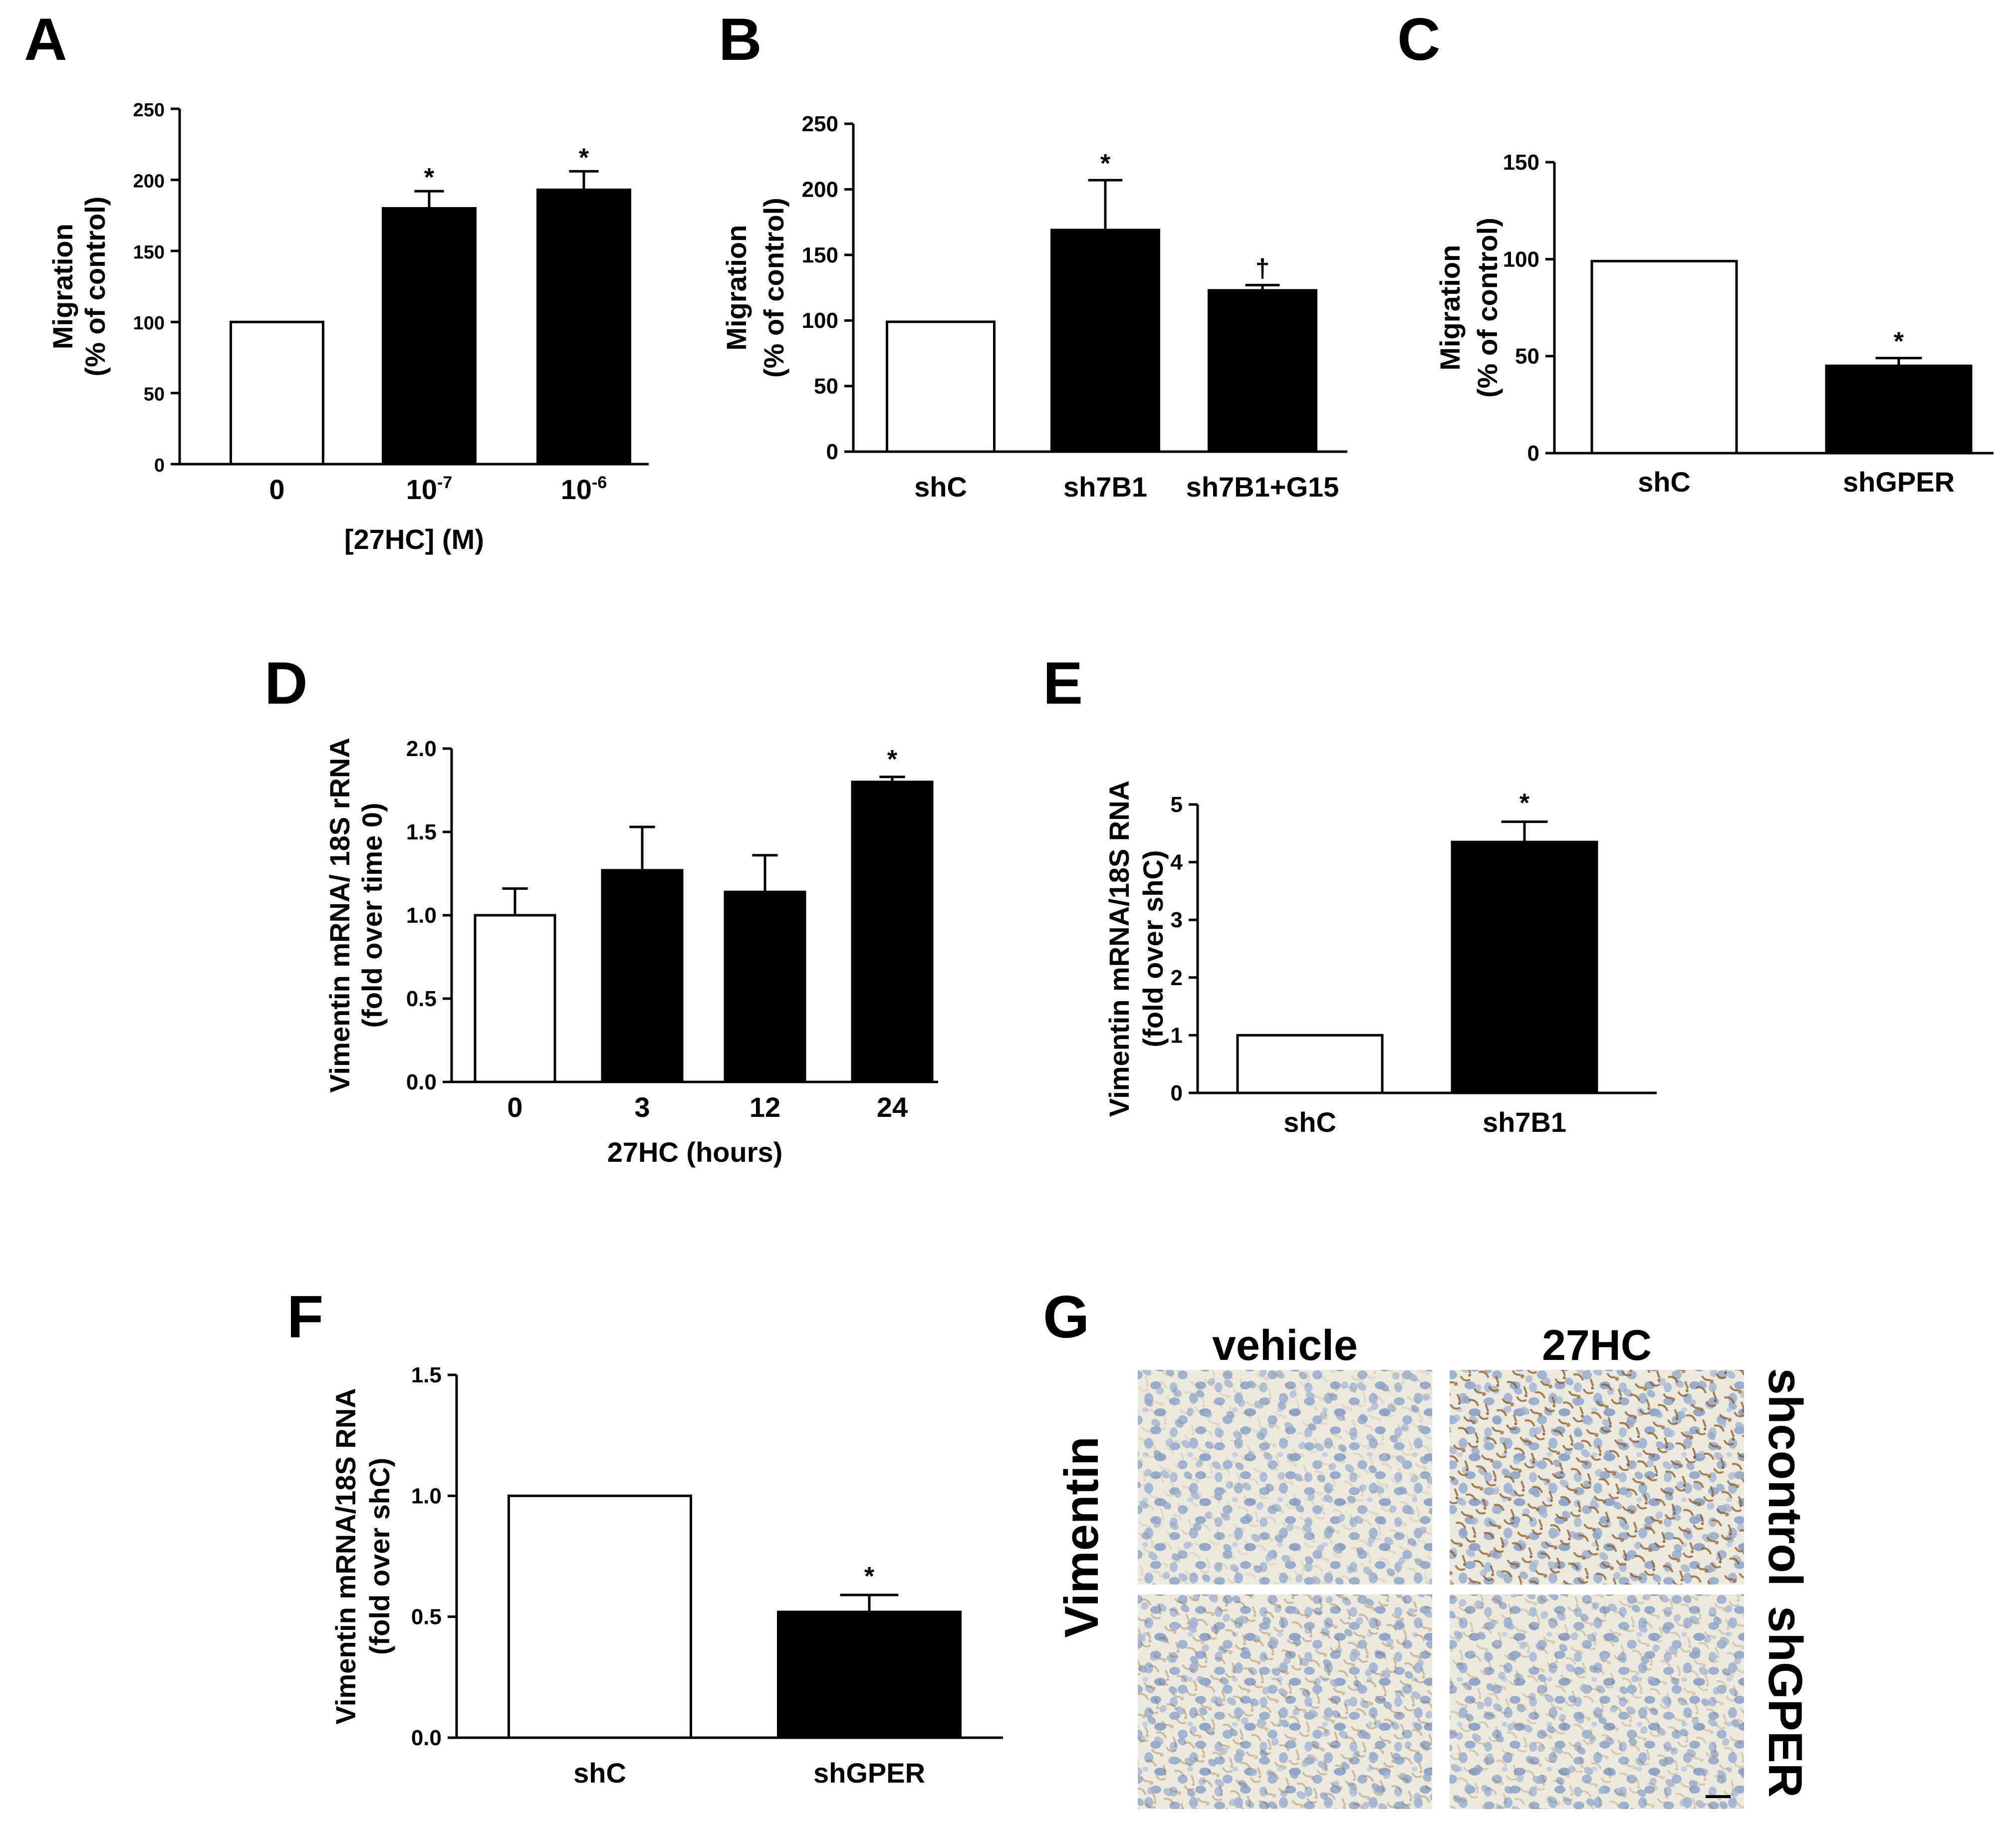  I want to click on column-label: vehicle, so click(1285, 1345).